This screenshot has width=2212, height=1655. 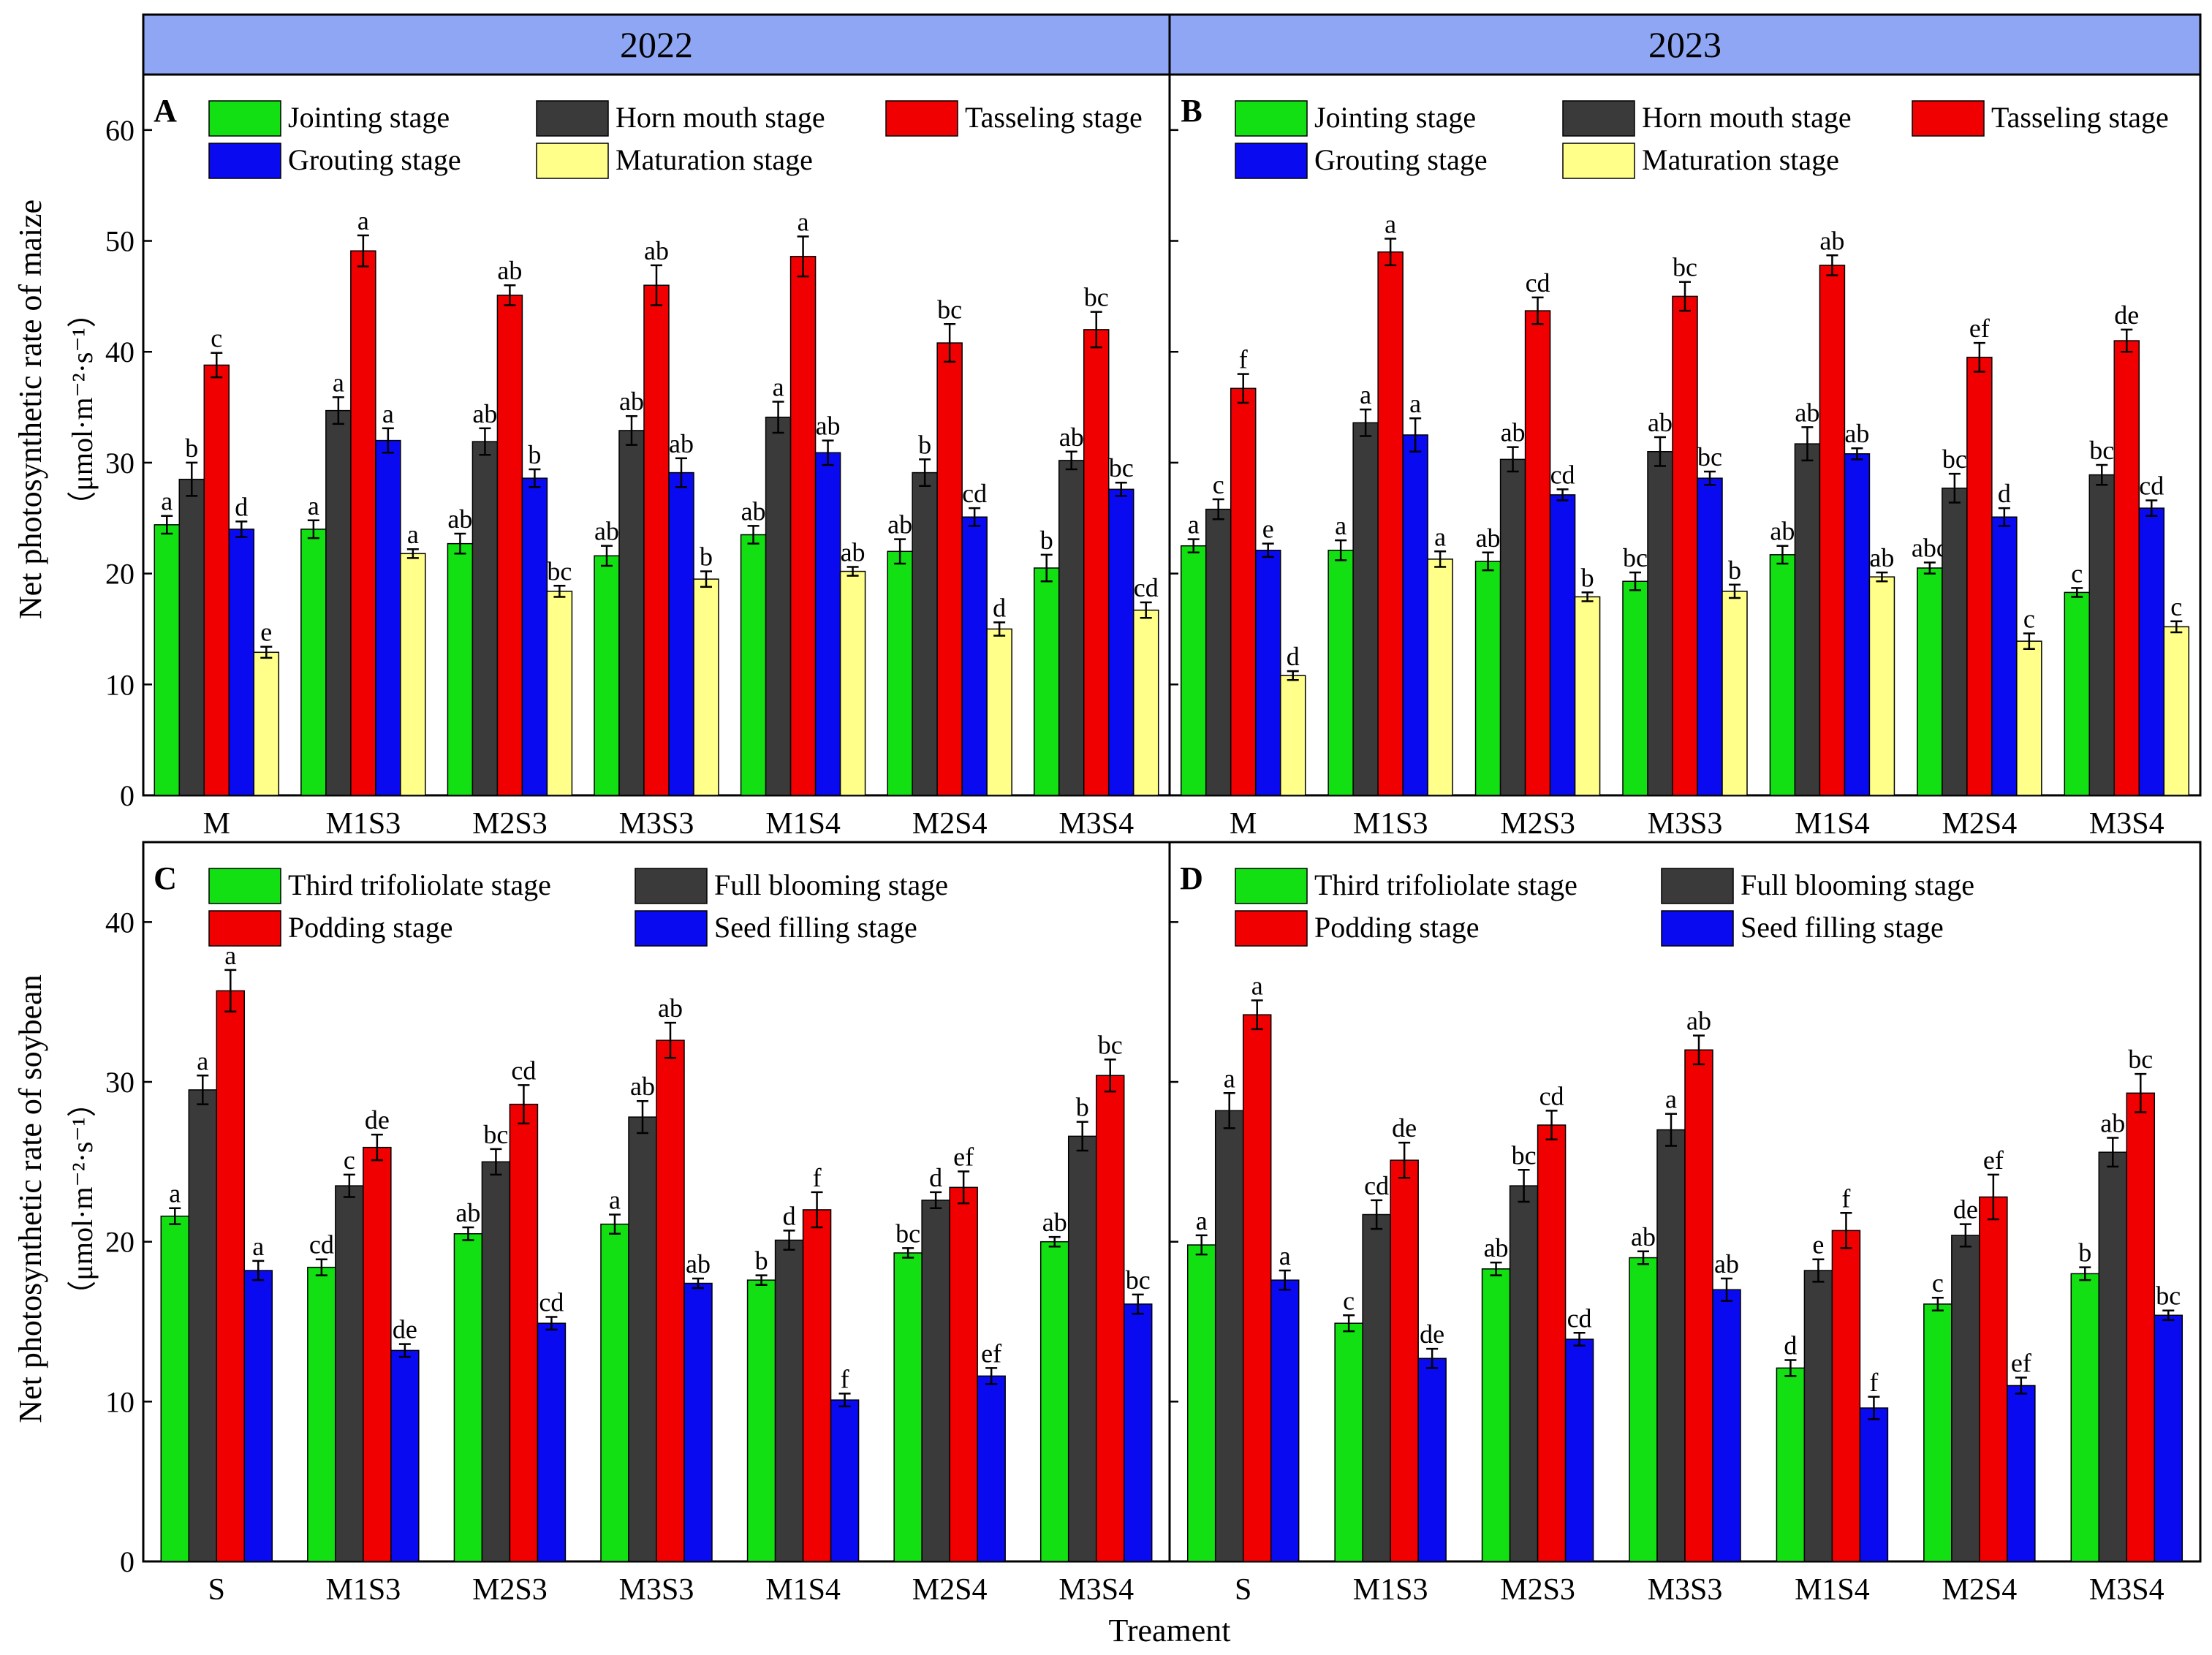 I want to click on legend-label: Seed filling stage, so click(x=1842, y=927).